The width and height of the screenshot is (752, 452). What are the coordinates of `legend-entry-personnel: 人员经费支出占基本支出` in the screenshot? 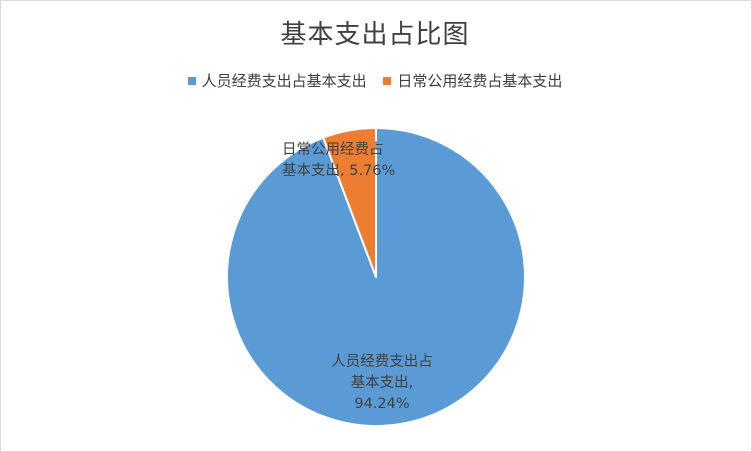 It's located at (277, 80).